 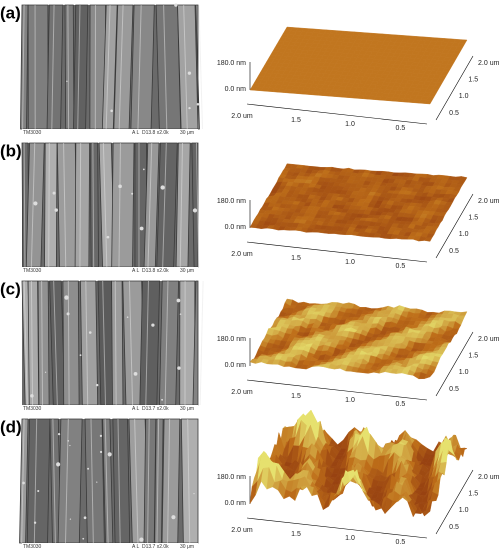 I want to click on panel-label: (d), so click(x=11, y=426).